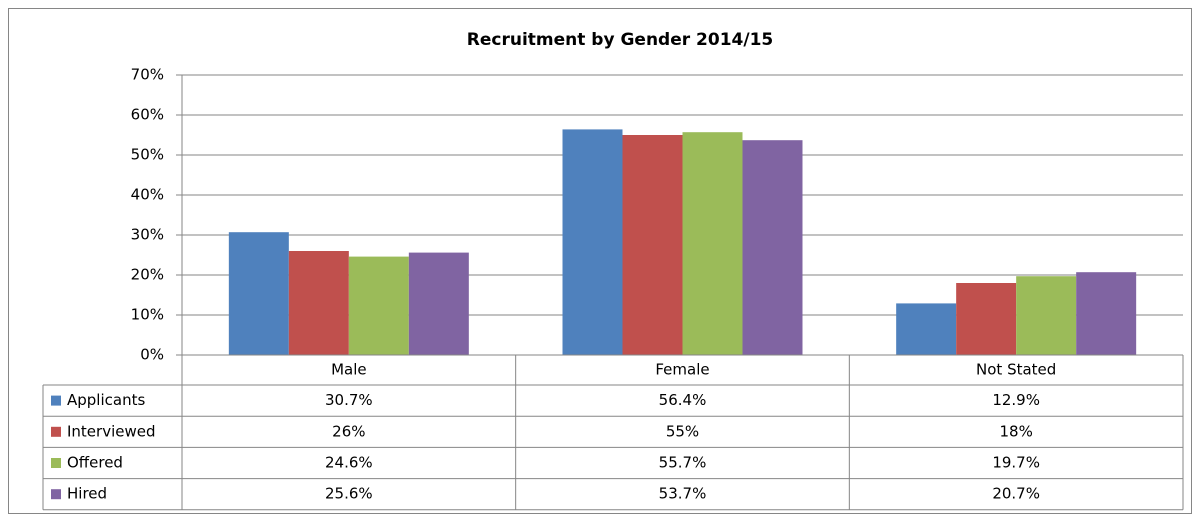 The image size is (1200, 521). Describe the element at coordinates (147, 155) in the screenshot. I see `y-tick-label: 50%` at that location.